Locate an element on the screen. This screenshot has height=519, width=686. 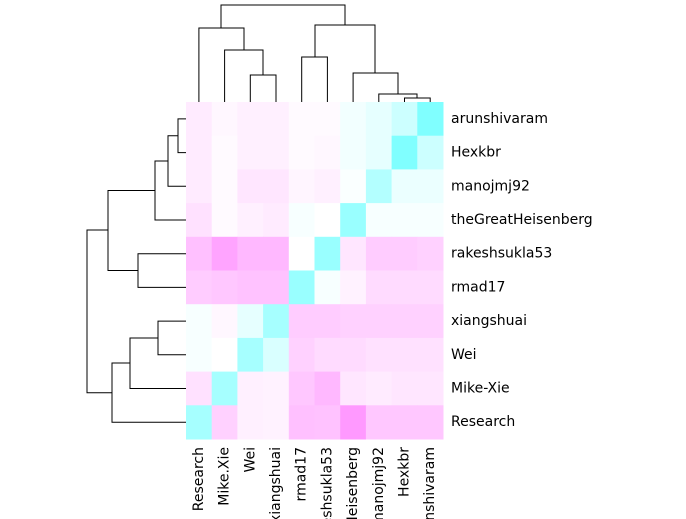
column-label: manojmj92 is located at coordinates (379, 483).